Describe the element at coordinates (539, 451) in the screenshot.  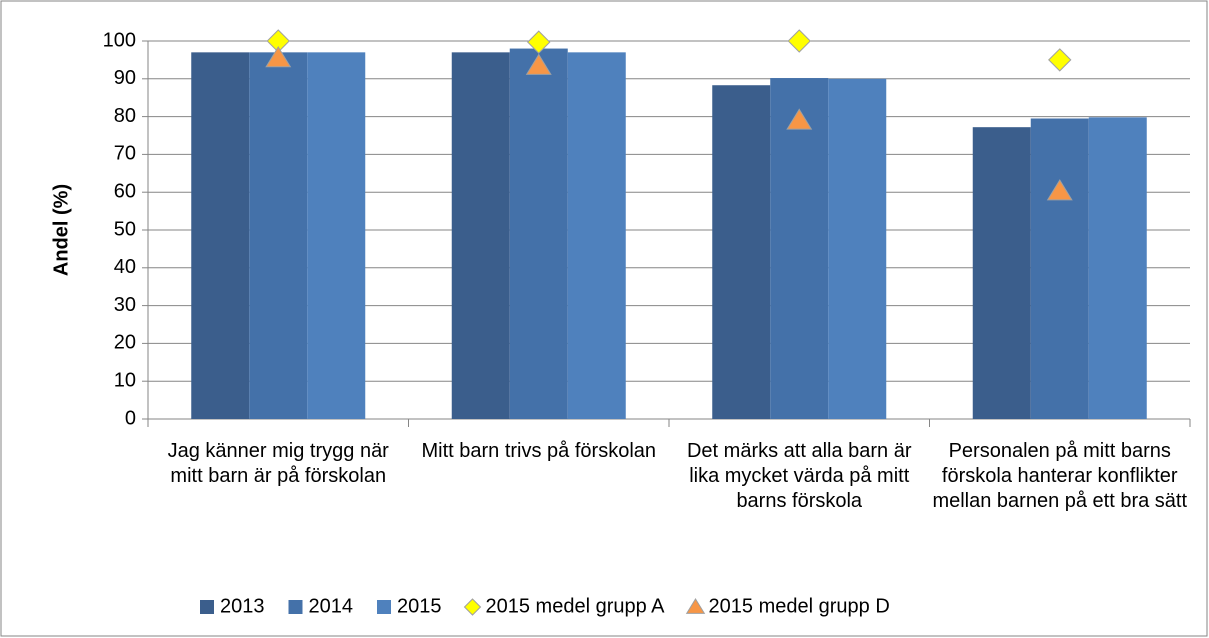
I see `x-tick-label: Mitt barn trivs på förskolan` at that location.